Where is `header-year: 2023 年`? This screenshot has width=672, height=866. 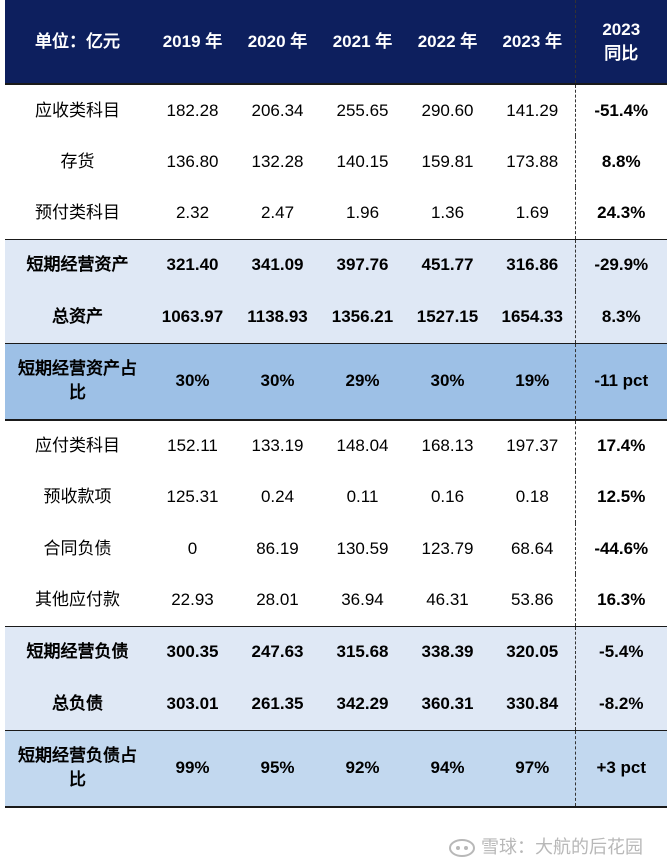 header-year: 2023 年 is located at coordinates (532, 42).